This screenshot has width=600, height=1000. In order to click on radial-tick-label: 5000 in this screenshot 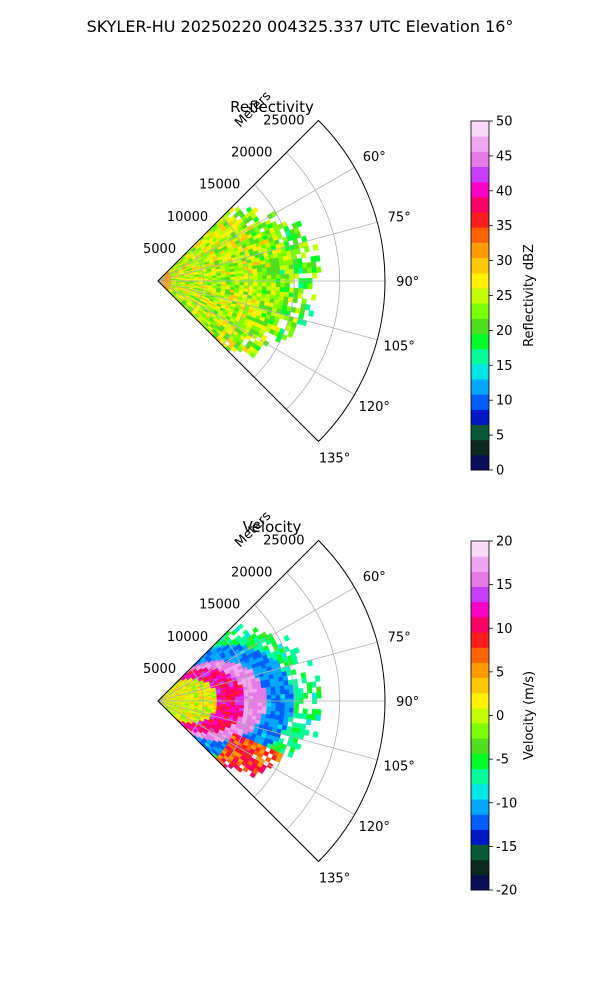, I will do `click(159, 249)`.